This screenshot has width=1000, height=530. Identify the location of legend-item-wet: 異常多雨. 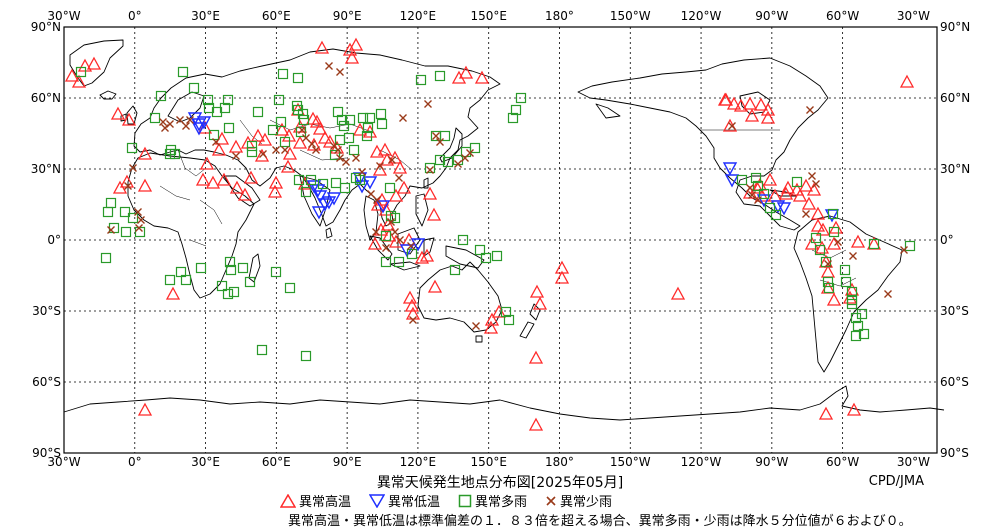
(492, 500).